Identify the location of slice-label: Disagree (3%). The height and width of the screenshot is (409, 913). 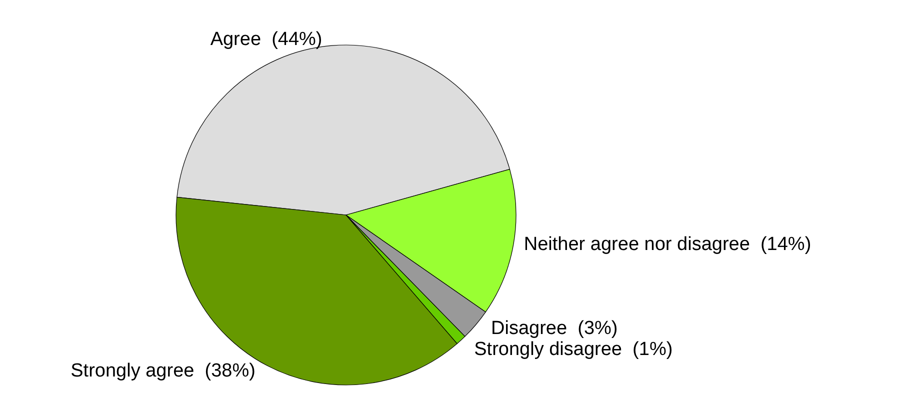
(554, 329).